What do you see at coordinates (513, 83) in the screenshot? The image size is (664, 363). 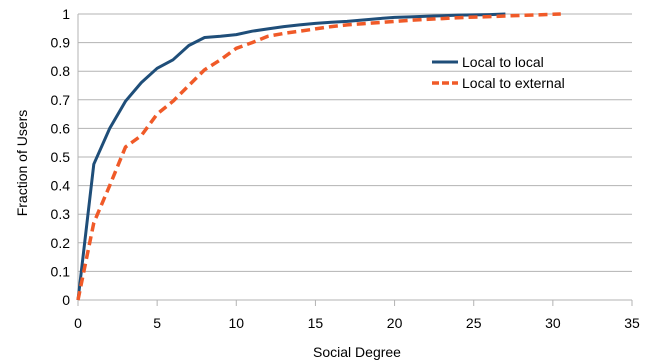 I see `legend-label-local-to-external: Local to external` at bounding box center [513, 83].